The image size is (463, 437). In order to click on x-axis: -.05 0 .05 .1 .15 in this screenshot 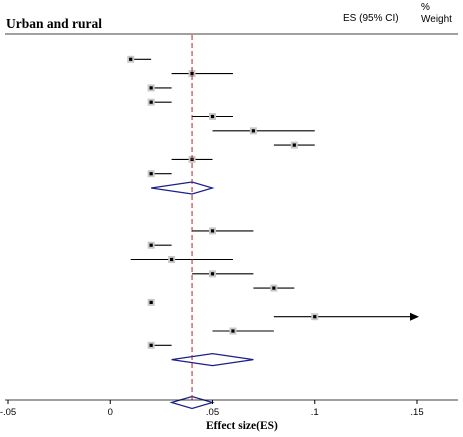, I will do `click(212, 409)`.